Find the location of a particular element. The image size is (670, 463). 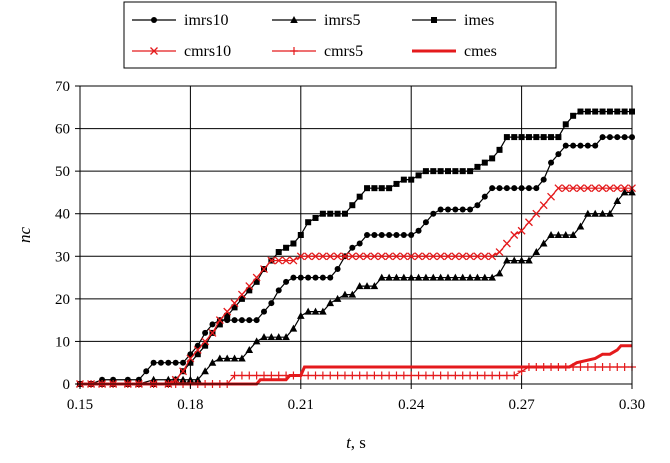

y-axis-title: nc is located at coordinates (24, 235).